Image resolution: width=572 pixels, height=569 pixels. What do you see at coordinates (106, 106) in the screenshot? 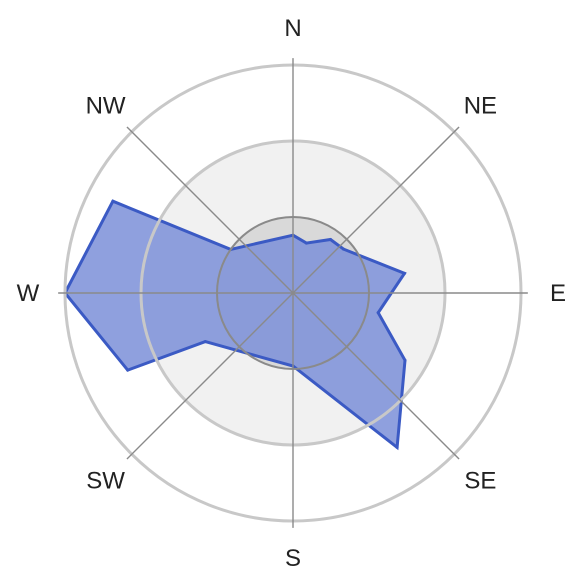
I see `direction-label-nw: NW` at bounding box center [106, 106].